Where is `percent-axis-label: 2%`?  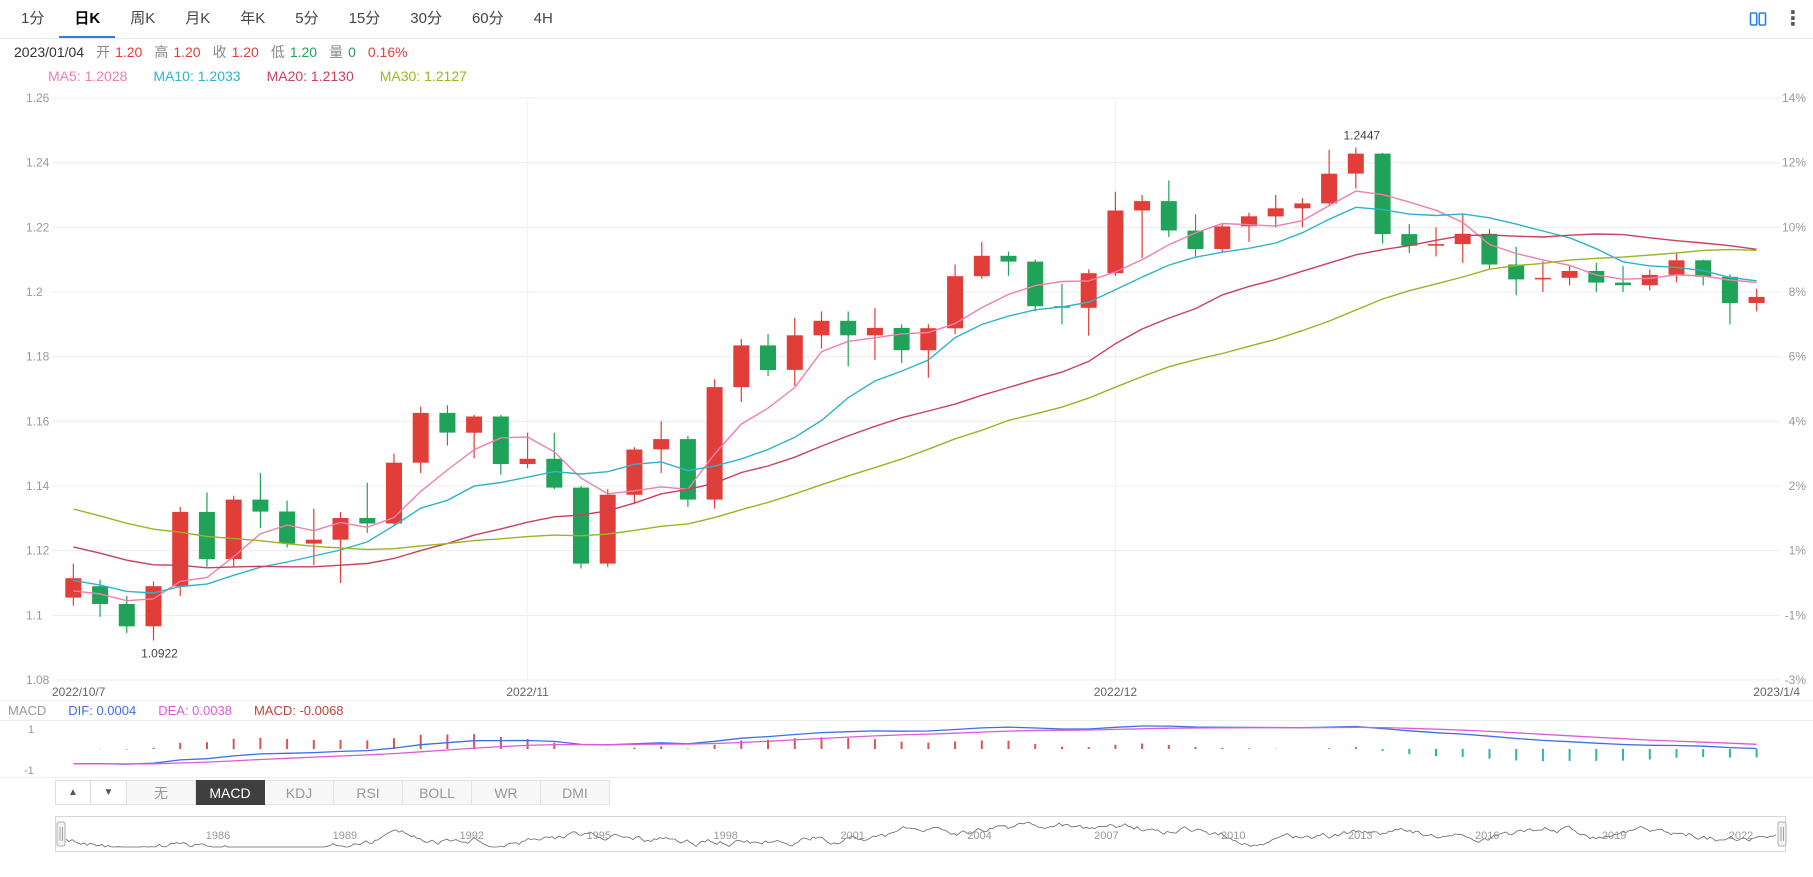 percent-axis-label: 2% is located at coordinates (1798, 486).